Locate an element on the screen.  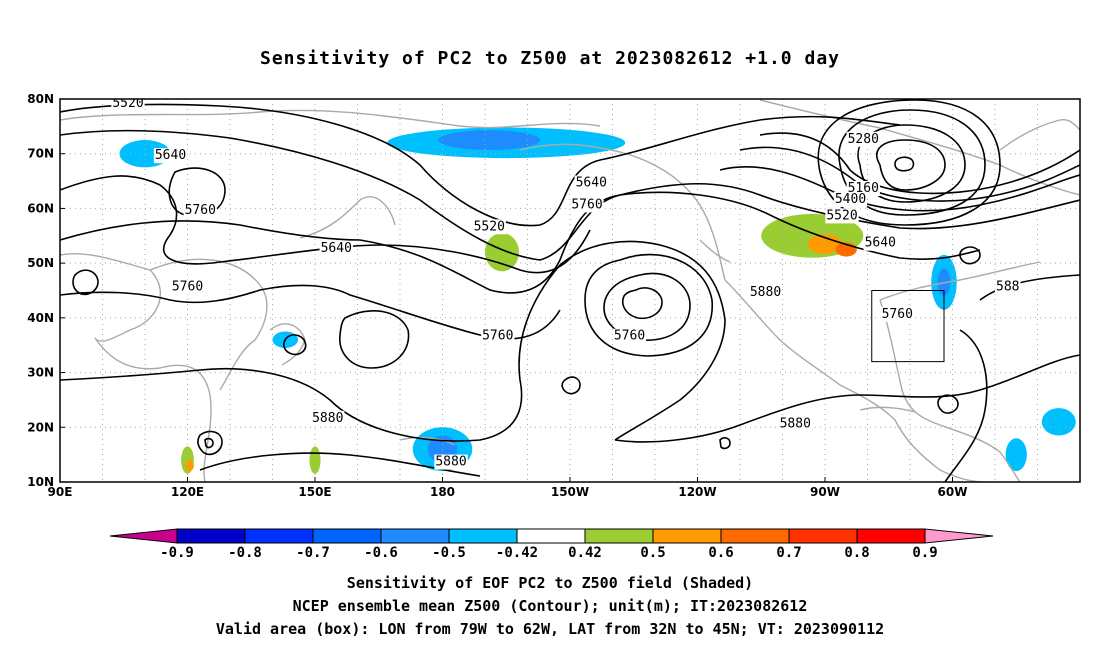
colorbar-label: 0.6 is located at coordinates (720, 553).